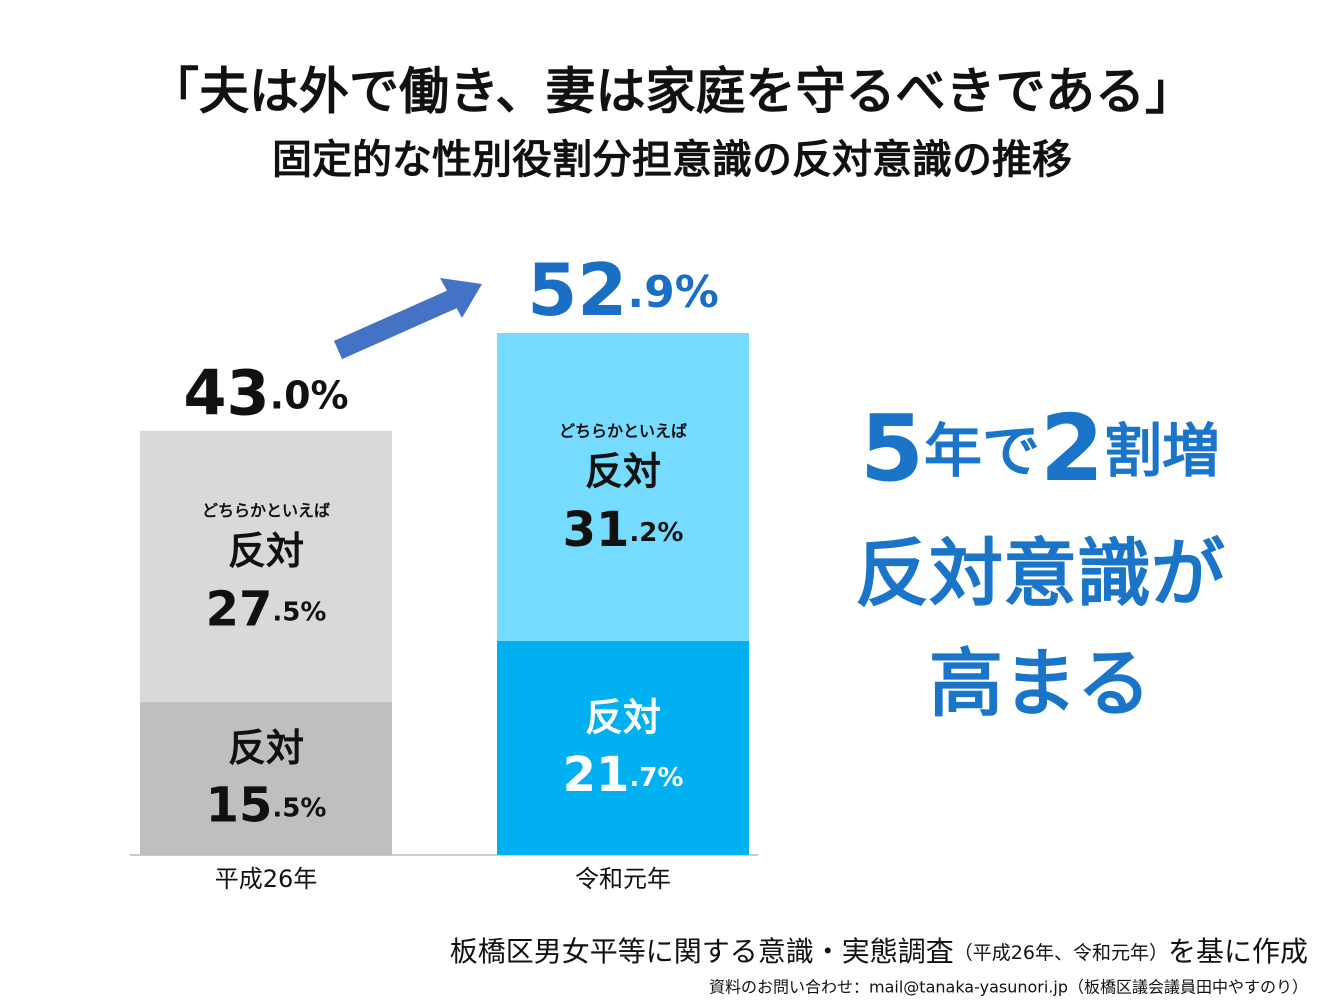 The width and height of the screenshot is (1344, 1008). What do you see at coordinates (672, 92) in the screenshot?
I see `title: 「夫は外で働き、妻は家庭を守るべきである」` at bounding box center [672, 92].